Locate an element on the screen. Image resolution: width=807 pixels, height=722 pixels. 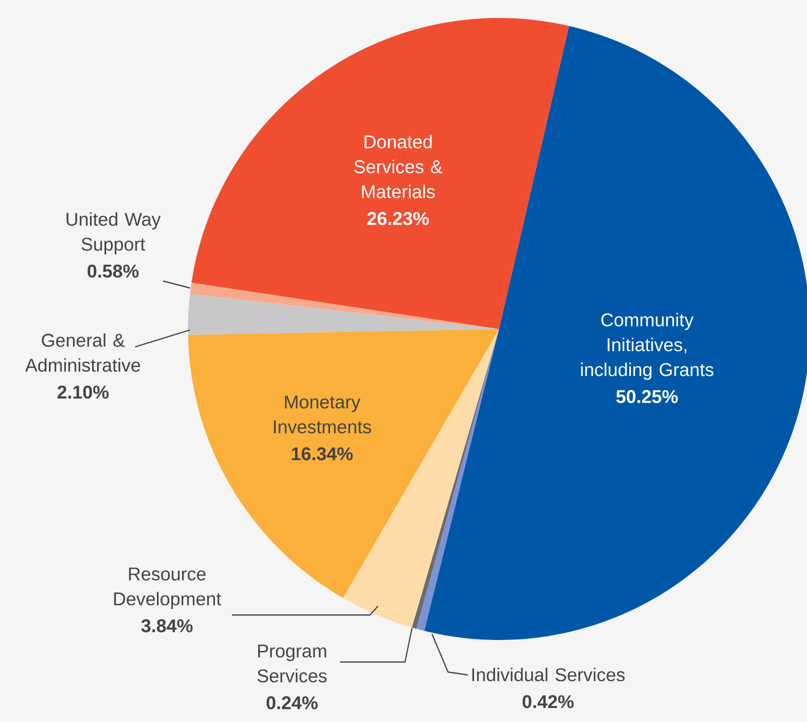
slice-label: Community Initiatives, including Grants is located at coordinates (647, 346).